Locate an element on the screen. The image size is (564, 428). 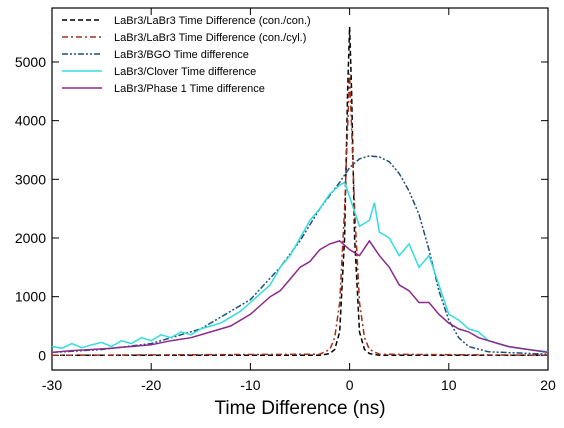
x-tick-label: 10 is located at coordinates (449, 385).